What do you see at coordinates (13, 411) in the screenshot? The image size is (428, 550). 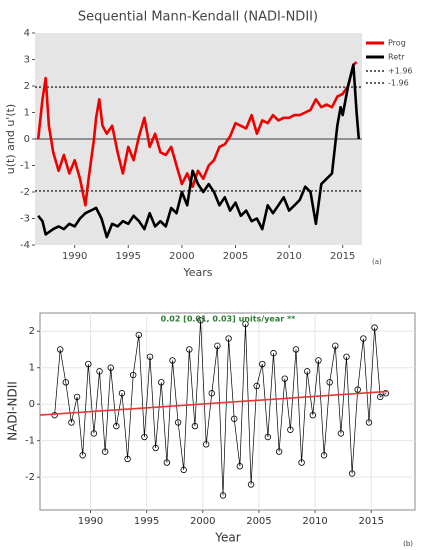 I see `y-axis-label: NADI-NDII` at bounding box center [13, 411].